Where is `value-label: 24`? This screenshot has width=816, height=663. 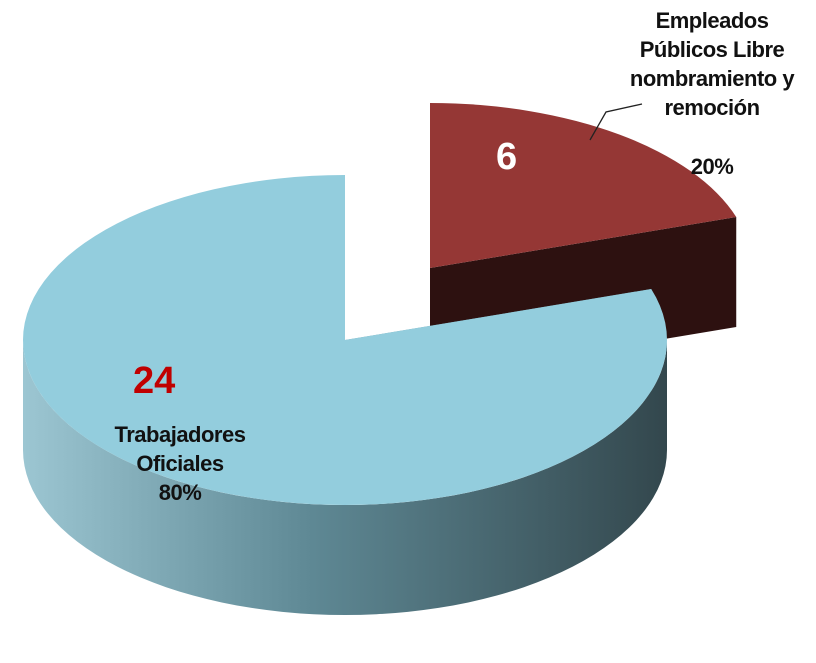
value-label: 24 is located at coordinates (154, 381).